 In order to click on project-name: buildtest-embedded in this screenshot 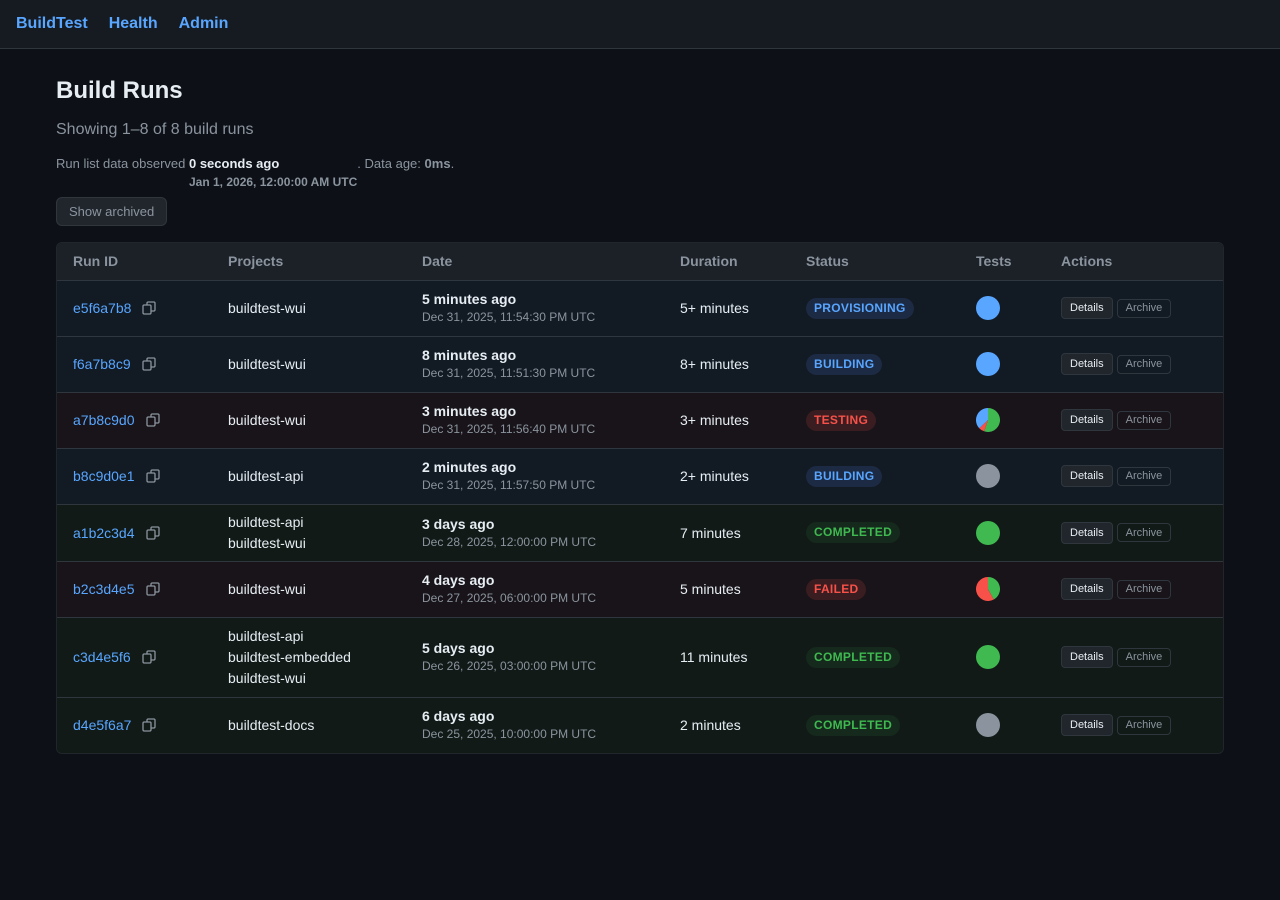, I will do `click(289, 656)`.